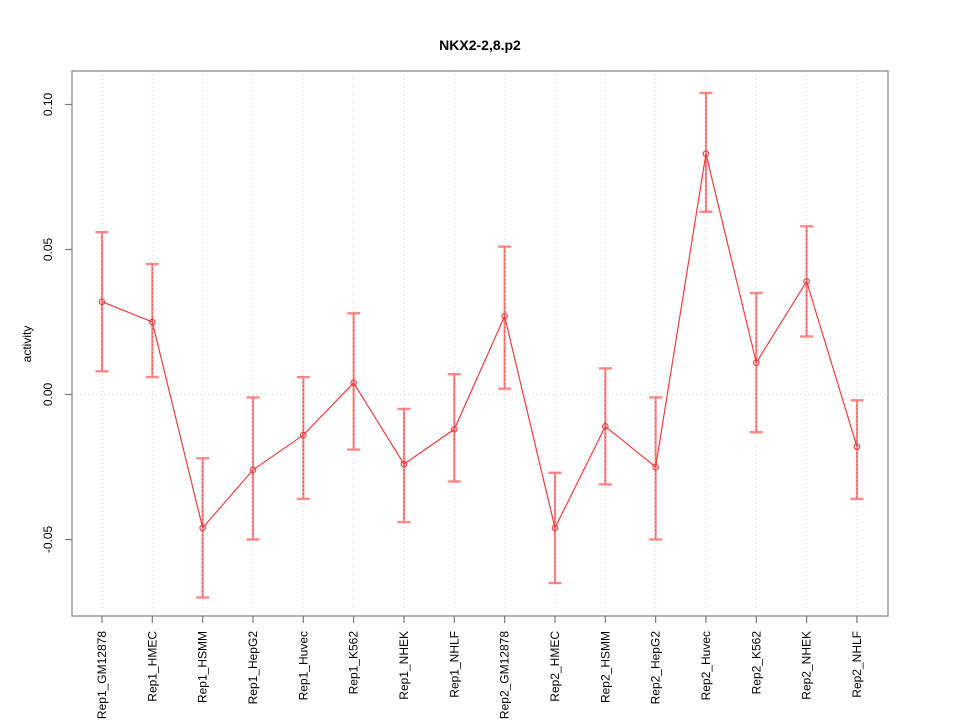 This screenshot has width=960, height=720. I want to click on y-tick-label: -0.05, so click(48, 540).